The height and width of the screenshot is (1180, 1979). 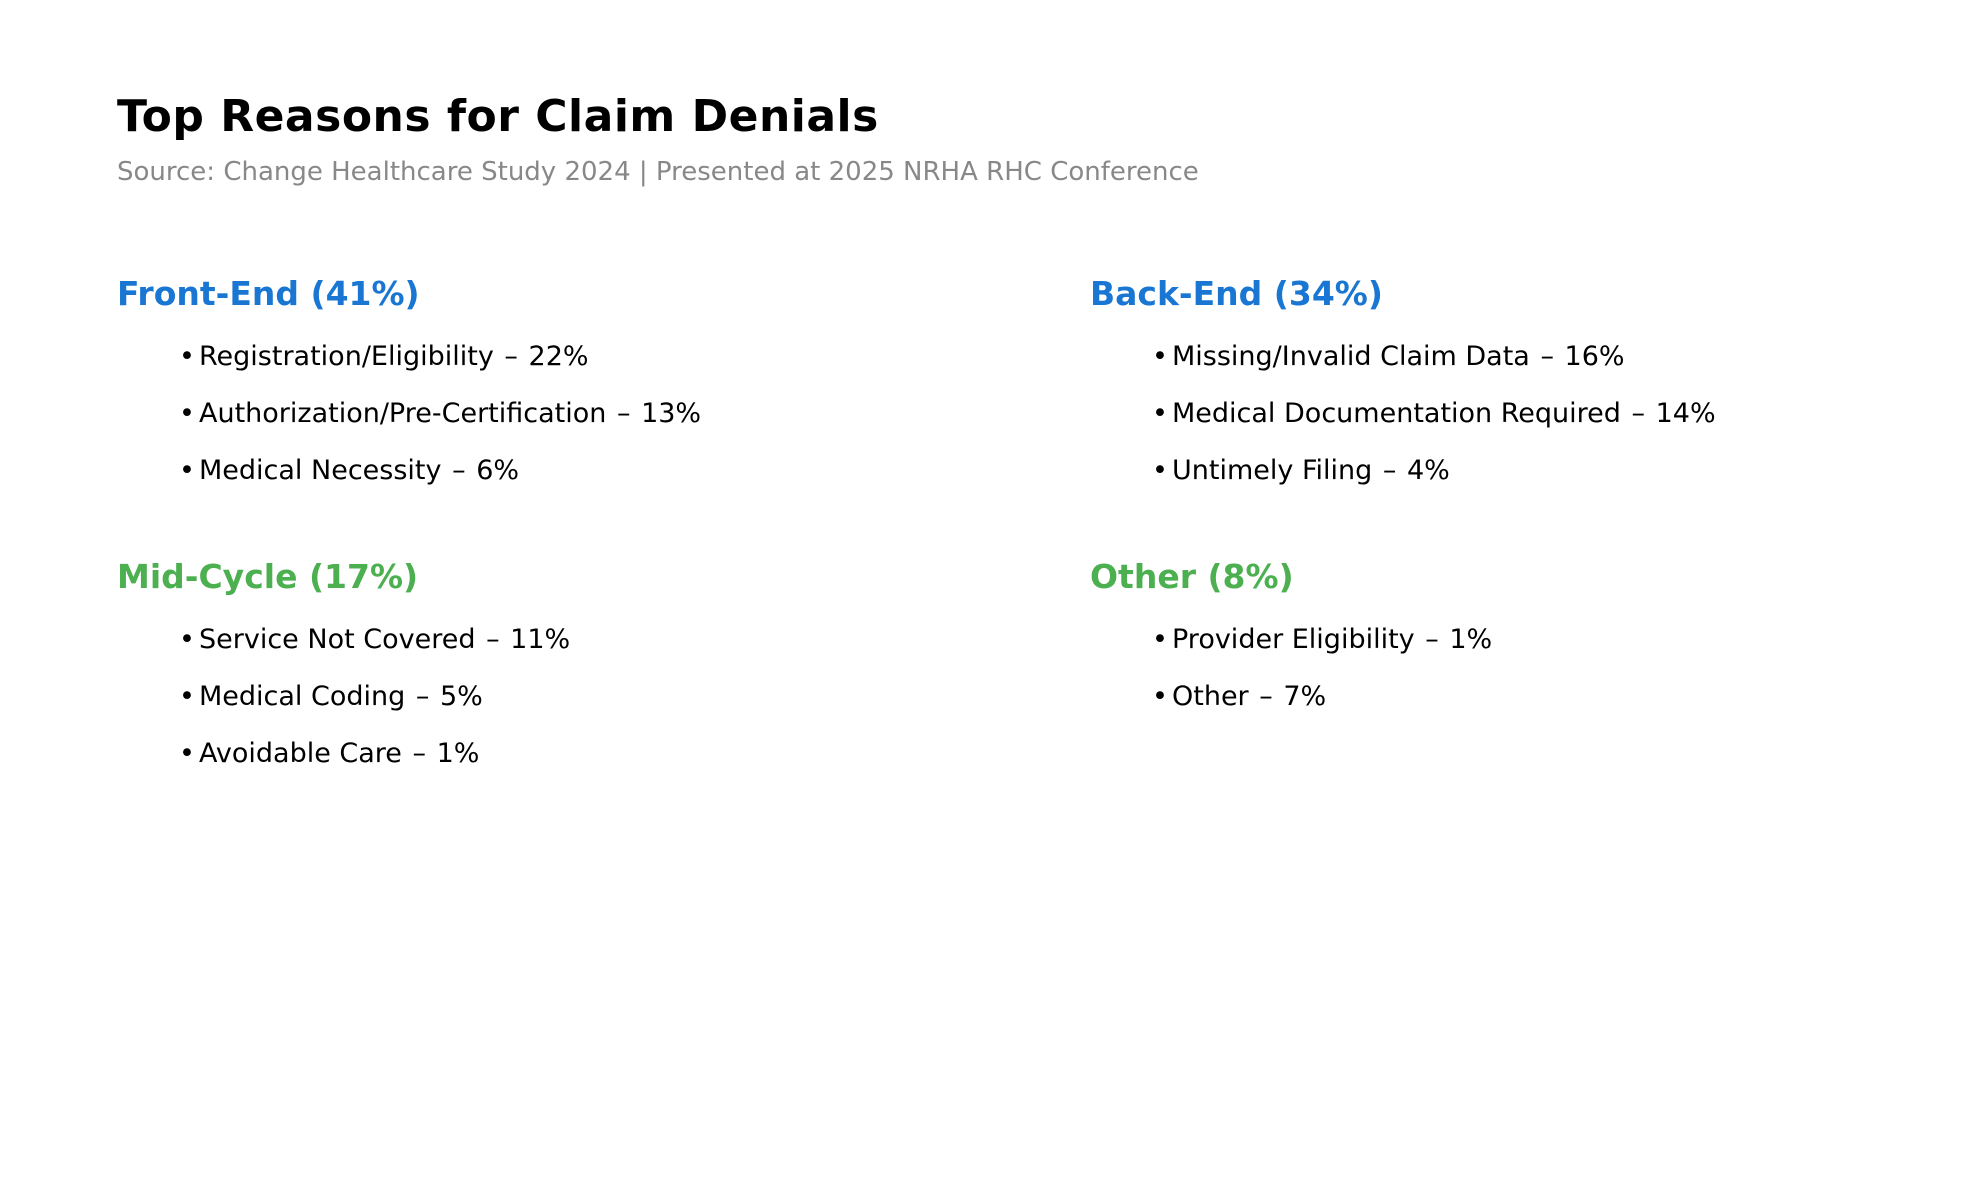 I want to click on list-item: • Medical Documentation Required – 14%, so click(x=1545, y=413).